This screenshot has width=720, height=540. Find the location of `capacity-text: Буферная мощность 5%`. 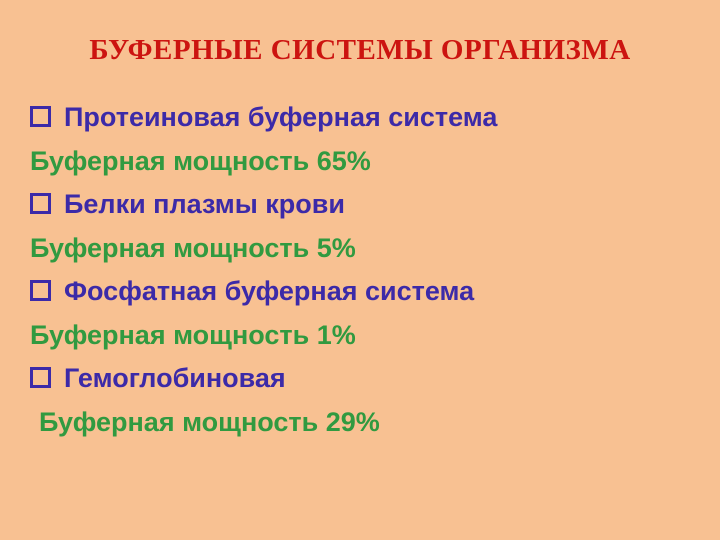

capacity-text: Буферная мощность 5% is located at coordinates (193, 247).